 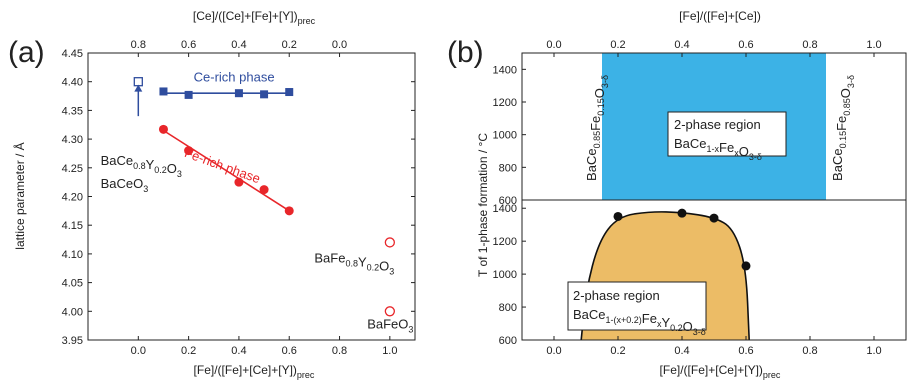 I want to click on b-bottom-region-label-formula-part: BaCe, so click(x=589, y=314).